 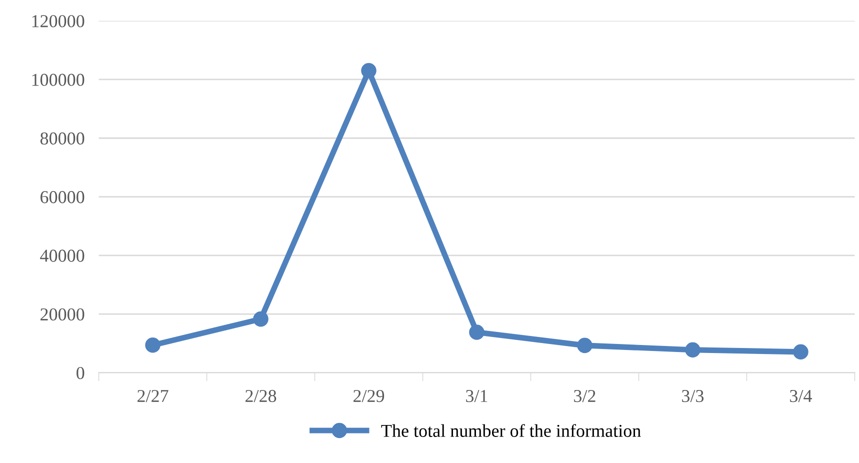 I want to click on legend-label: The total number of the information, so click(x=511, y=430).